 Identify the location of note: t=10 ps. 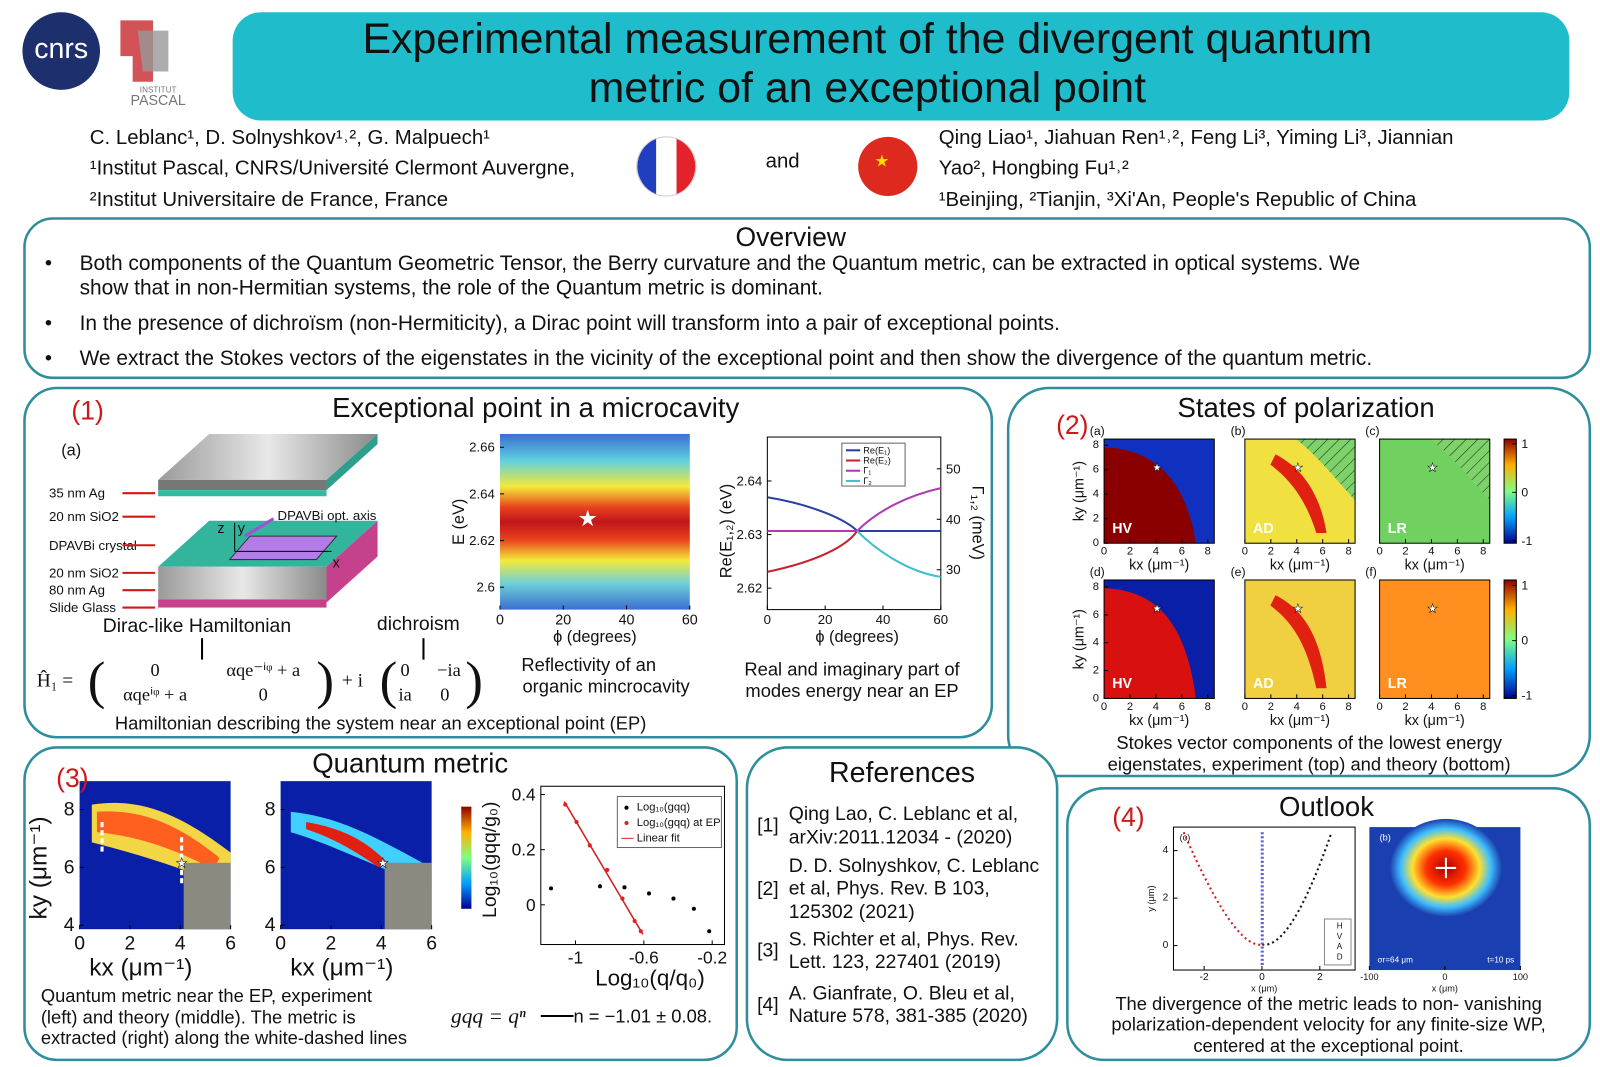
(1500, 959).